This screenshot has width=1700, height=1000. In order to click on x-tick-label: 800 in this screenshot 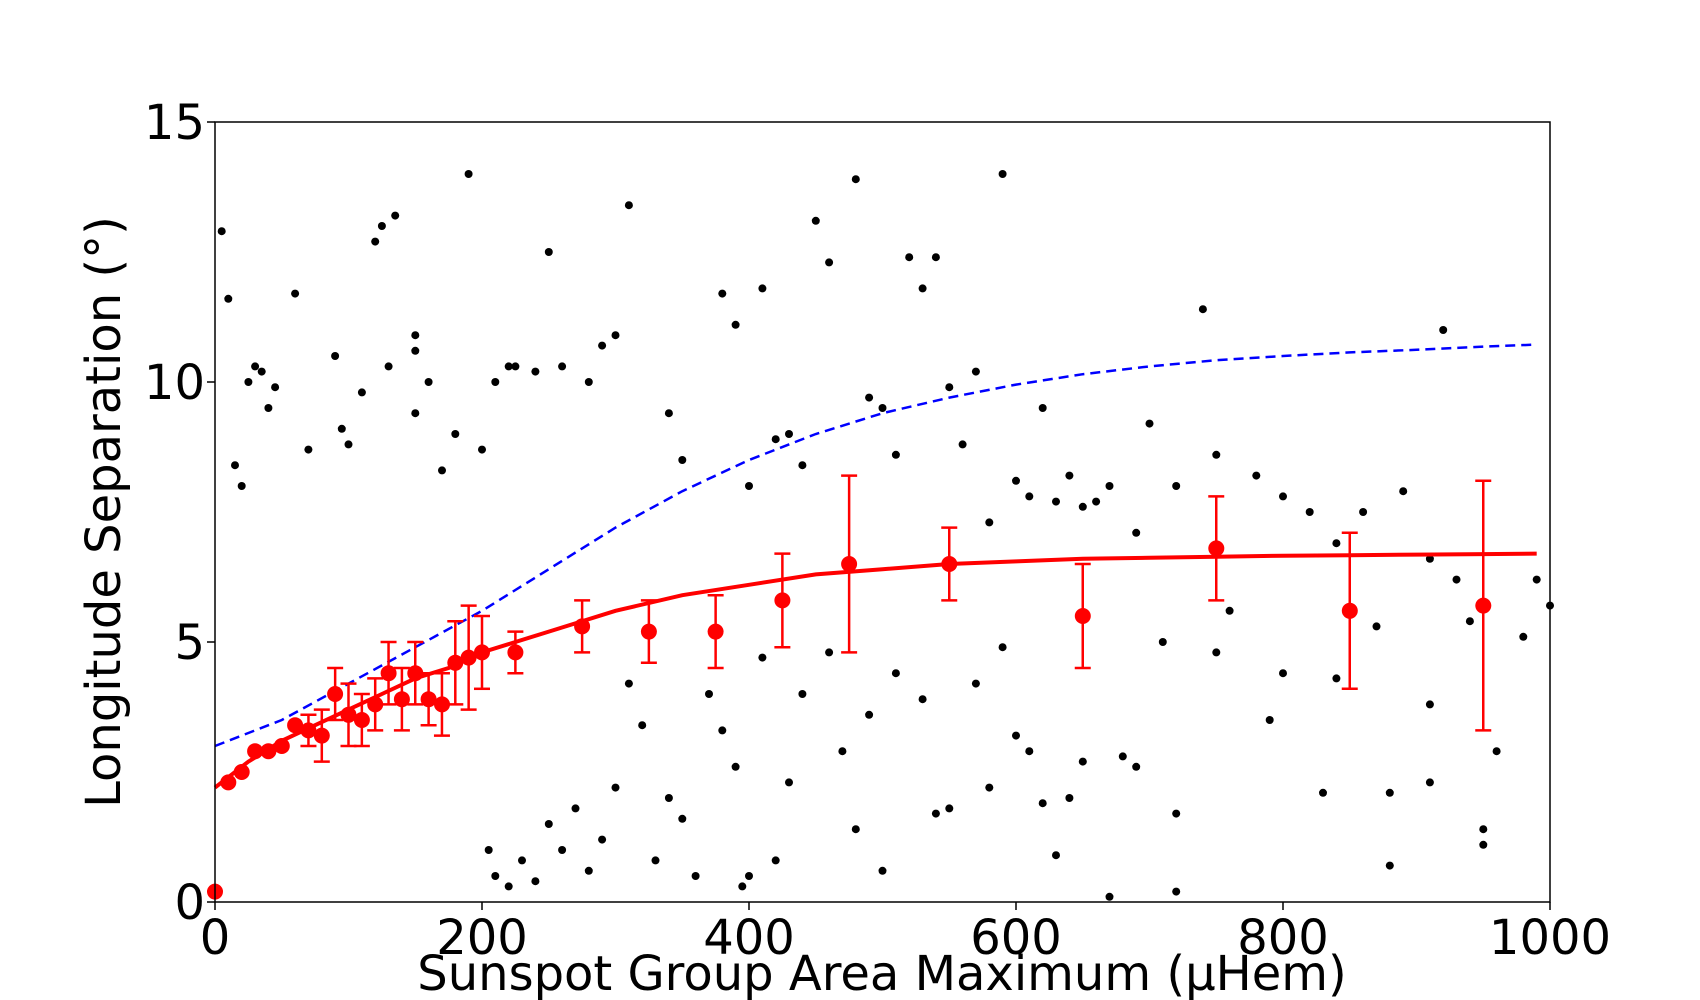, I will do `click(1283, 938)`.